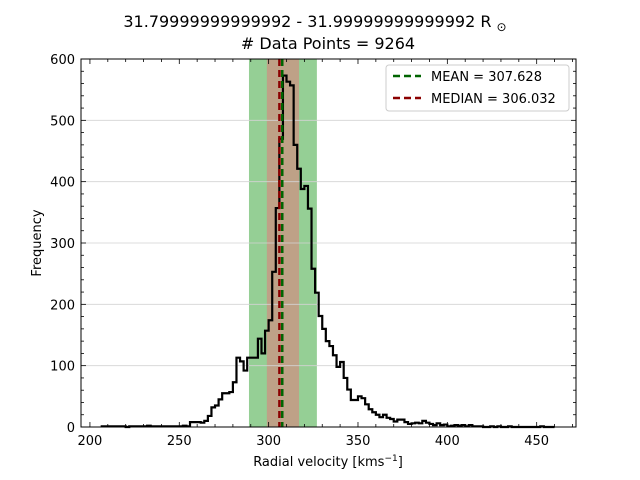  What do you see at coordinates (486, 77) in the screenshot?
I see `legend-mean-label: MEAN = 307.628` at bounding box center [486, 77].